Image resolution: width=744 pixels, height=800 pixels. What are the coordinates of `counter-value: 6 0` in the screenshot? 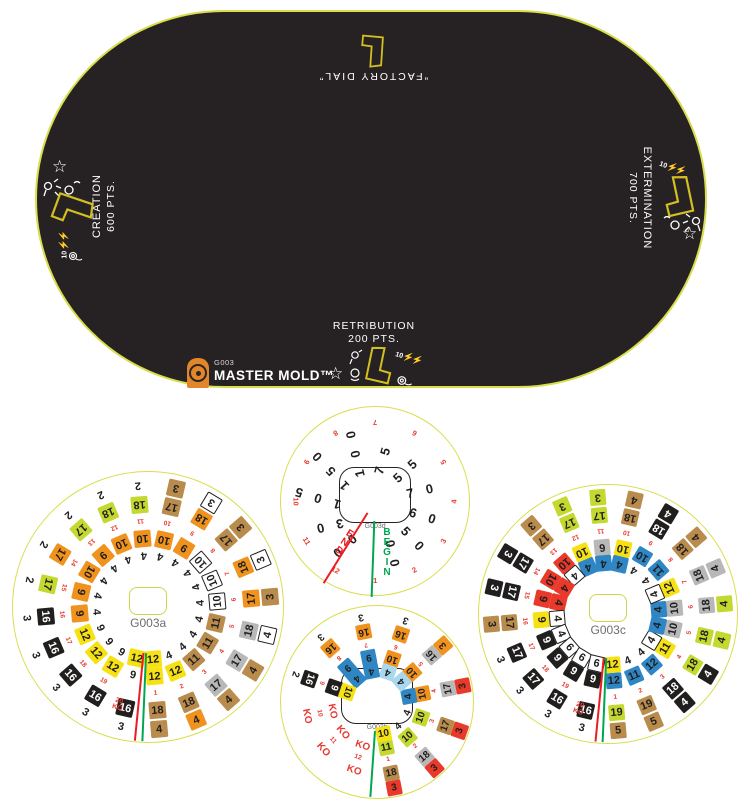 It's located at (425, 516).